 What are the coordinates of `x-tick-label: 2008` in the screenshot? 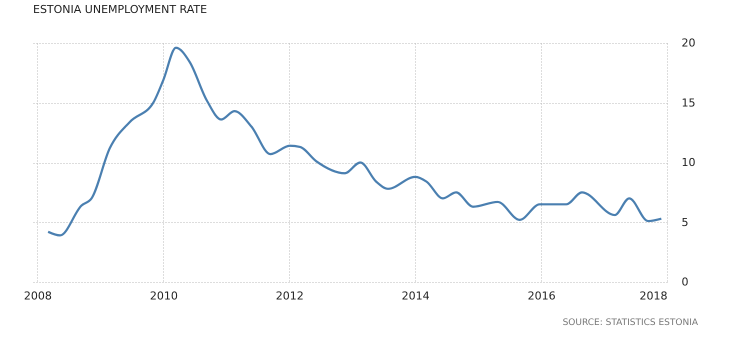 It's located at (38, 296).